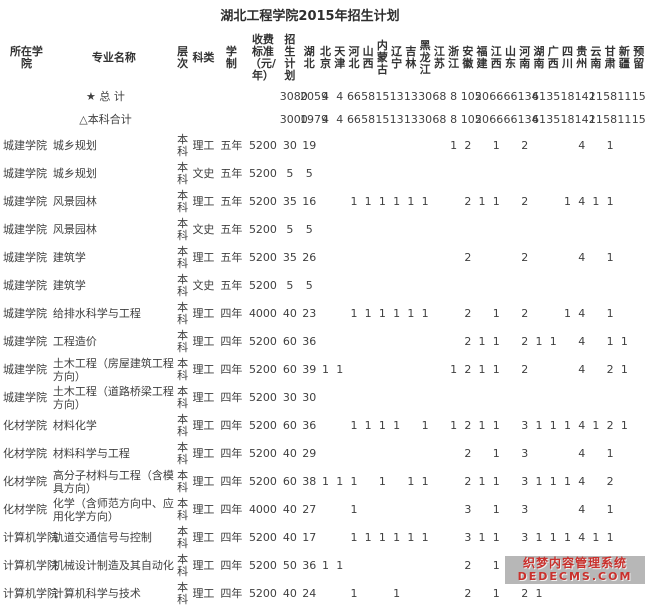 This screenshot has height=608, width=646. I want to click on summary-province-value: 8, so click(454, 97).